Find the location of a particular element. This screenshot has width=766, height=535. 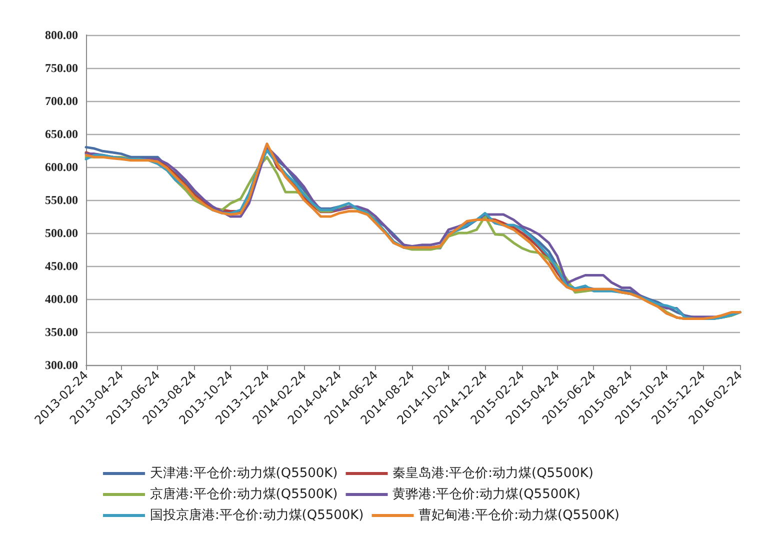

y-tick-label: 500.00 is located at coordinates (61, 233).